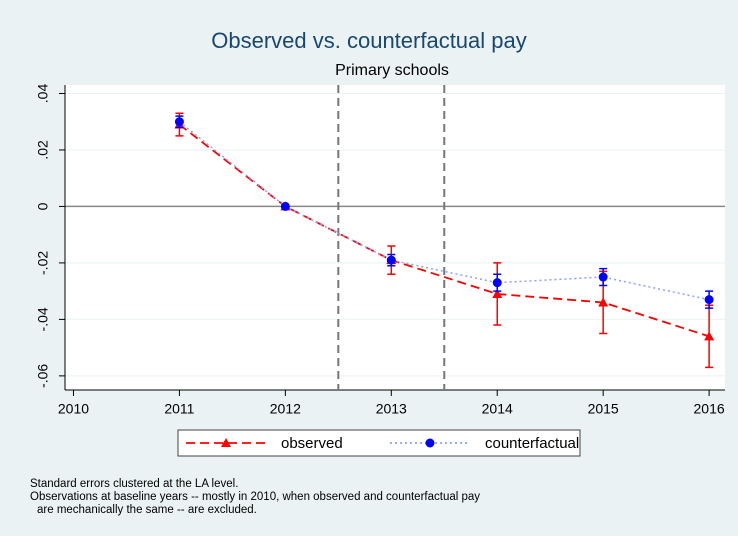  What do you see at coordinates (43, 206) in the screenshot?
I see `y-tick-label: 0` at bounding box center [43, 206].